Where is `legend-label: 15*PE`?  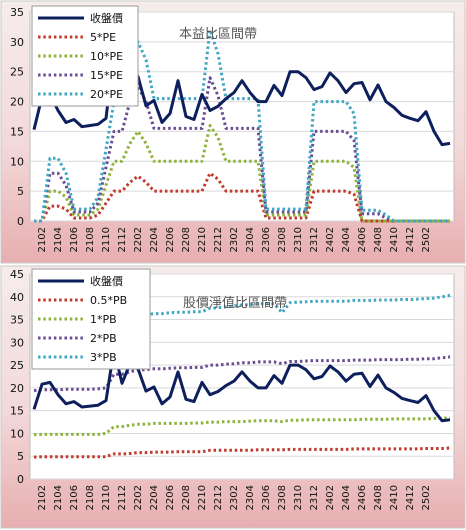 legend-label: 15*PE is located at coordinates (106, 75).